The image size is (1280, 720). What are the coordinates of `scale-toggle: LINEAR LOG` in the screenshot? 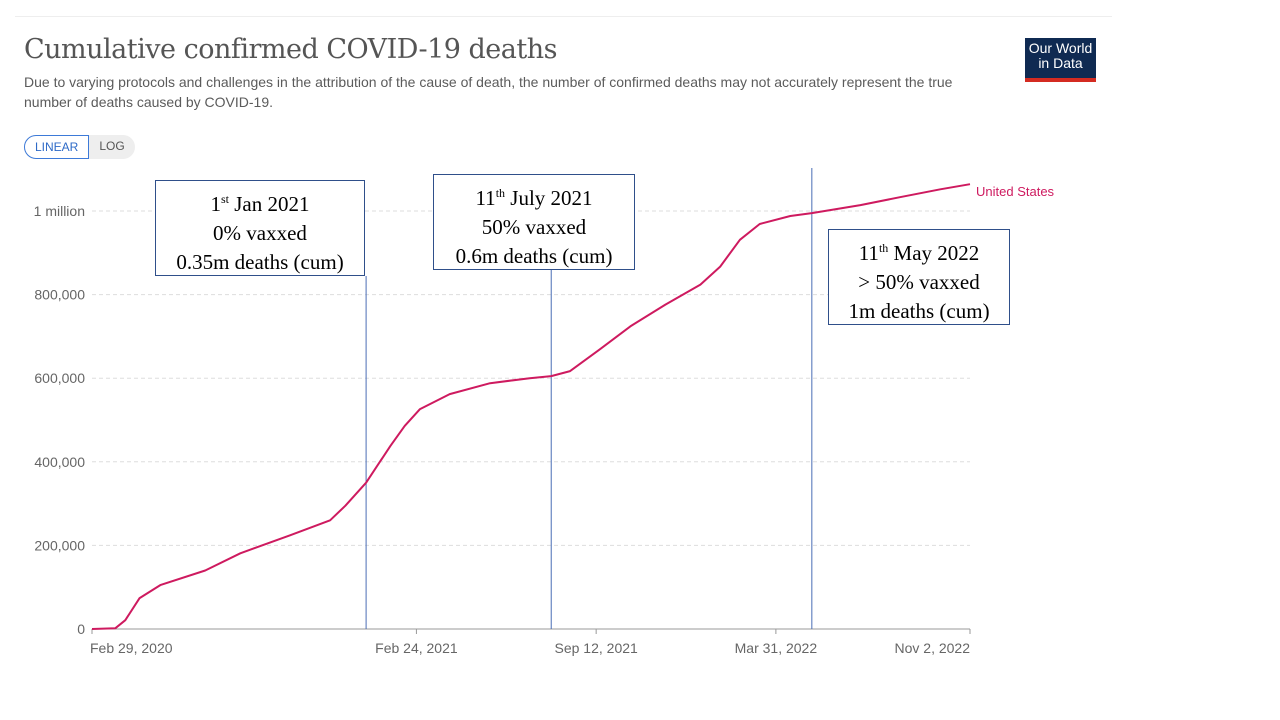 It's located at (79, 147).